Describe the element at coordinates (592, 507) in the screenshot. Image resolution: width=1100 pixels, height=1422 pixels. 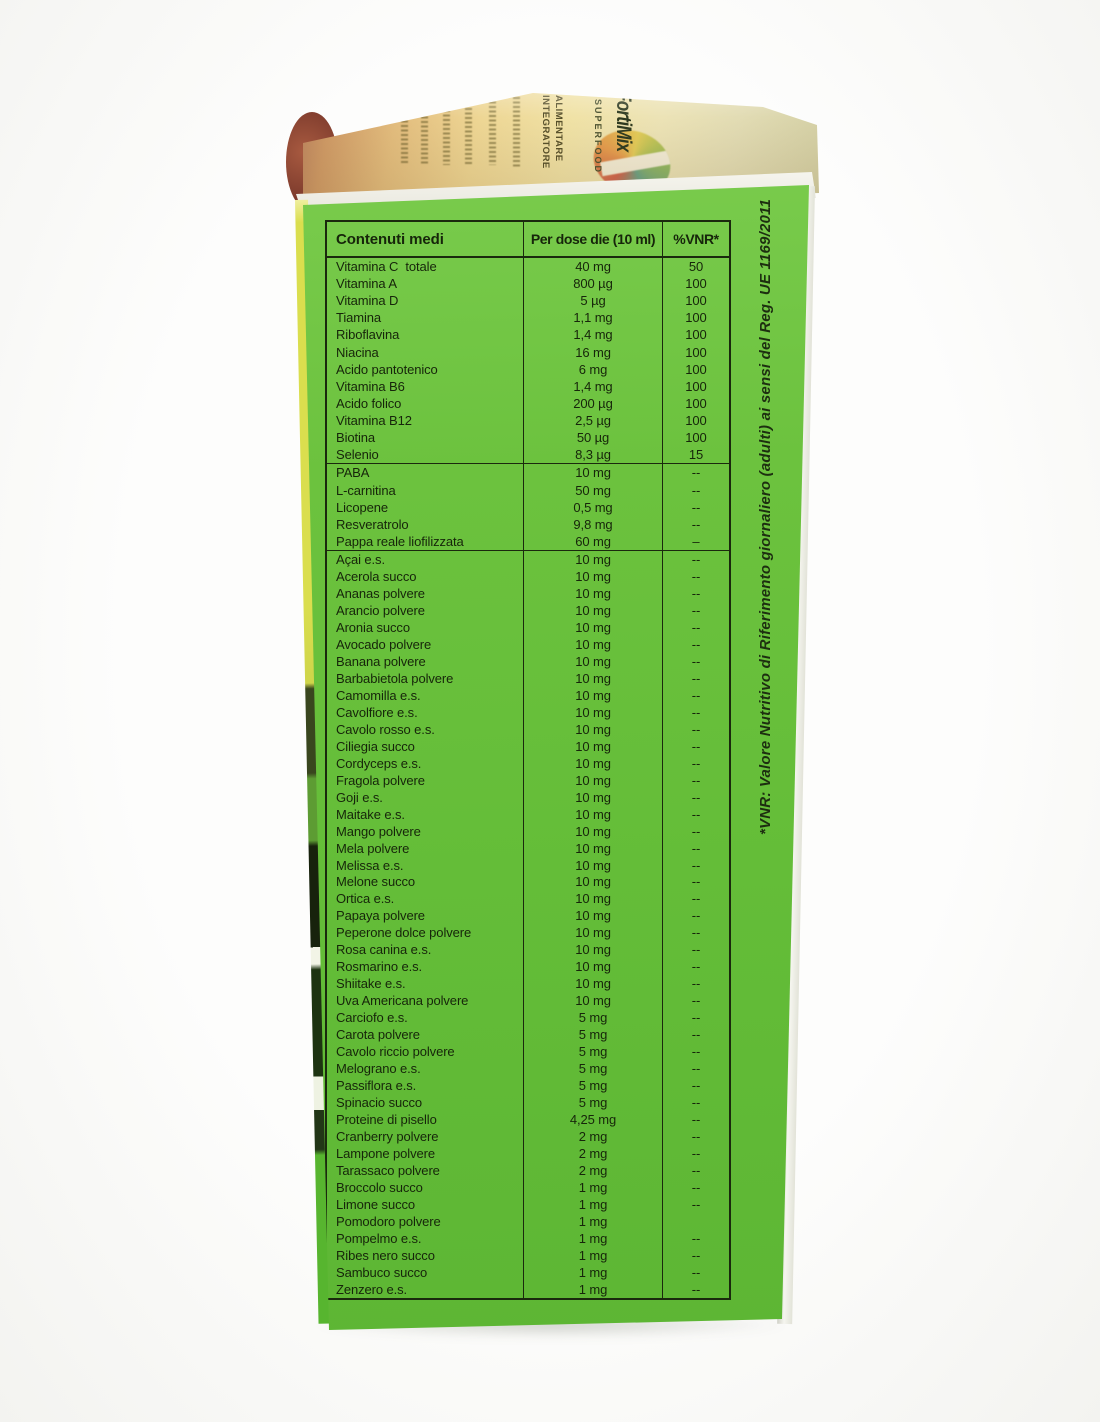
I see `dose-value: 0,5 mg` at that location.